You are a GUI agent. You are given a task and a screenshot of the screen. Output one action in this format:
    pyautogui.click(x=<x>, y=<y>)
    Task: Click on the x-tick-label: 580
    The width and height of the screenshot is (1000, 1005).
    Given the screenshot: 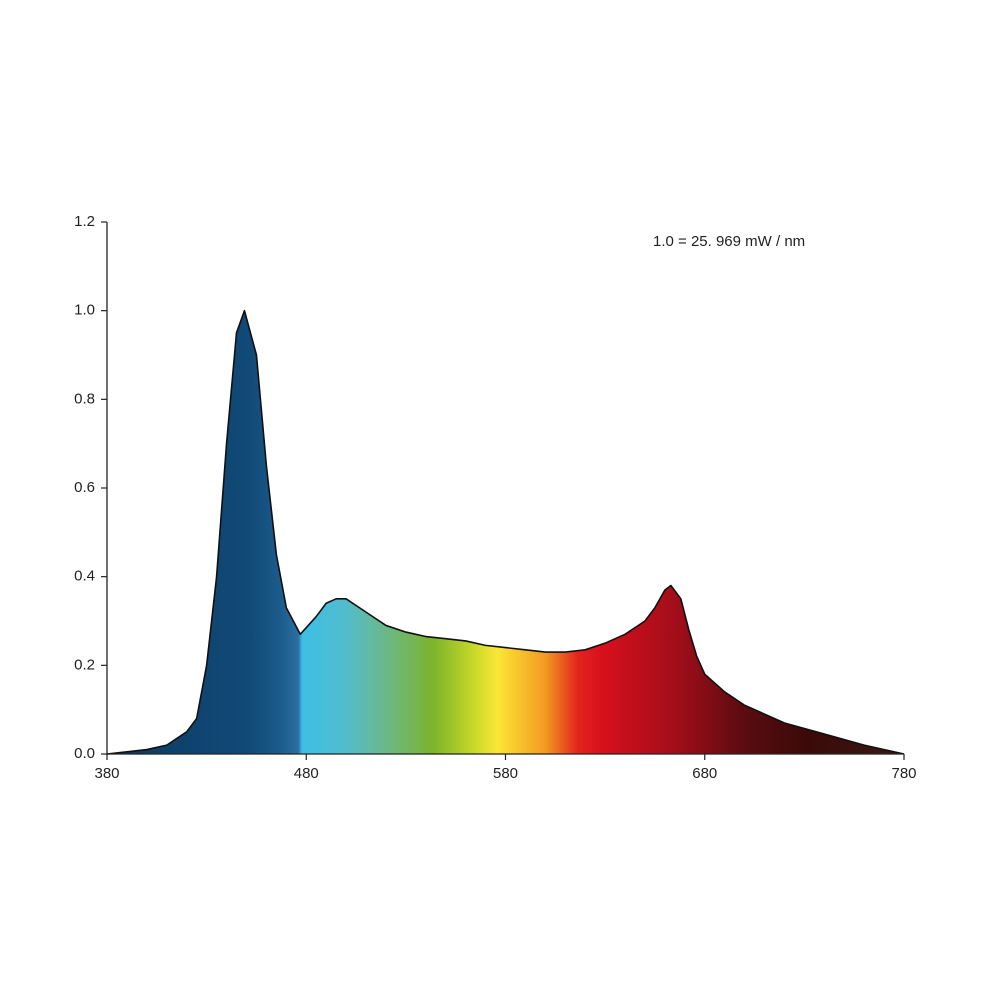 What is the action you would take?
    pyautogui.click(x=505, y=773)
    